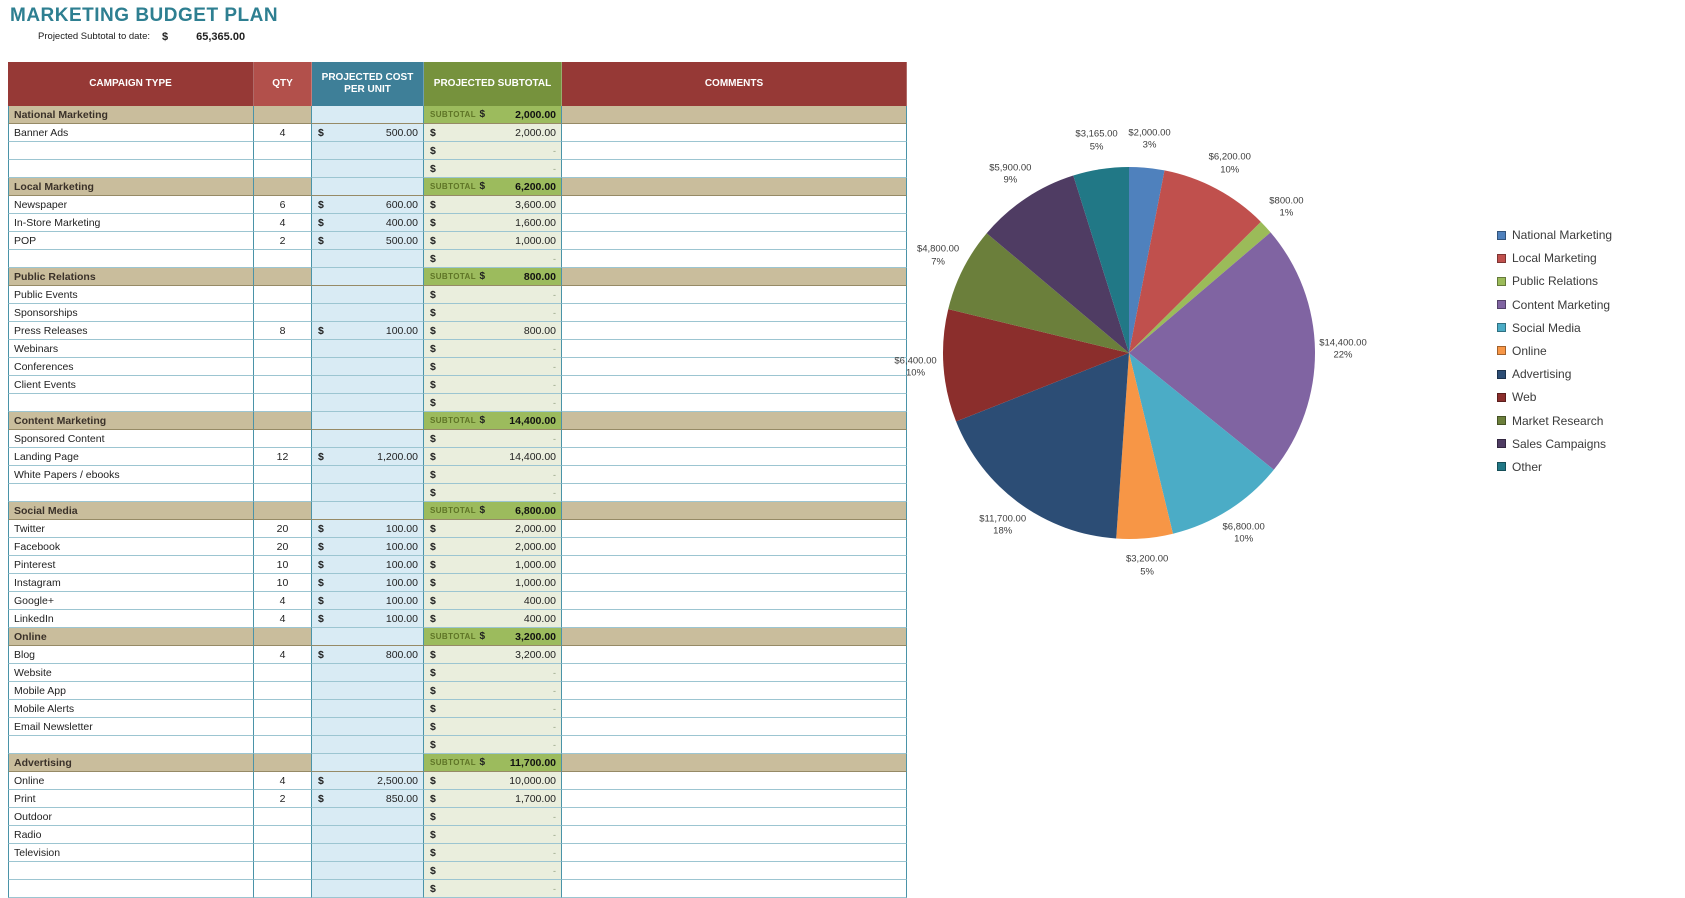 The image size is (1685, 898). What do you see at coordinates (131, 817) in the screenshot?
I see `campaign-cell: Outdoor` at bounding box center [131, 817].